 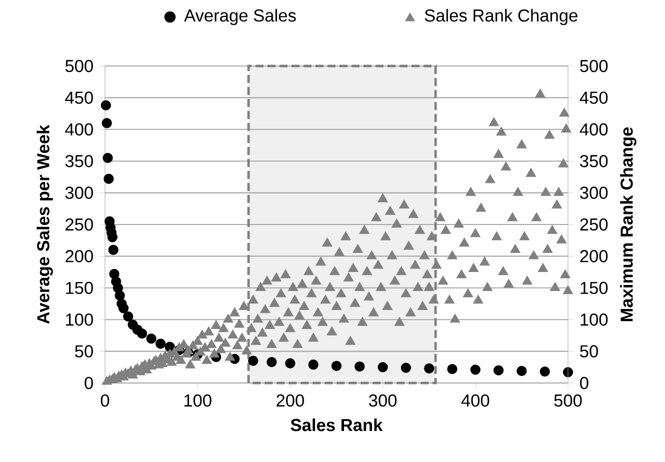 What do you see at coordinates (594, 98) in the screenshot?
I see `y2-tick-label: 450` at bounding box center [594, 98].